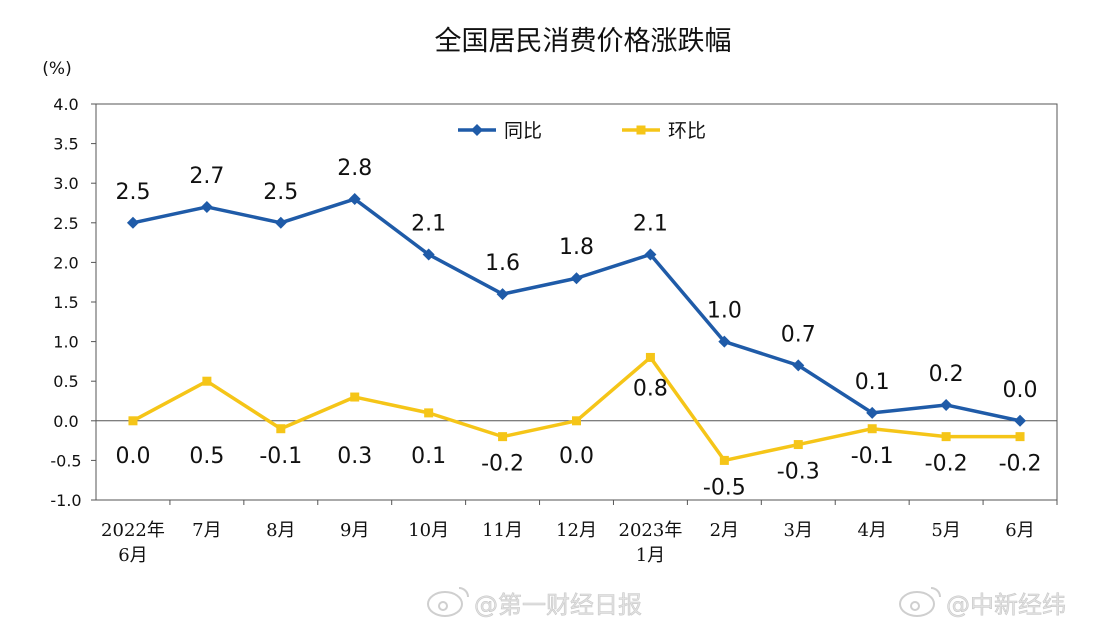  What do you see at coordinates (650, 388) in the screenshot?
I see `data-label-mom: 0.8` at bounding box center [650, 388].